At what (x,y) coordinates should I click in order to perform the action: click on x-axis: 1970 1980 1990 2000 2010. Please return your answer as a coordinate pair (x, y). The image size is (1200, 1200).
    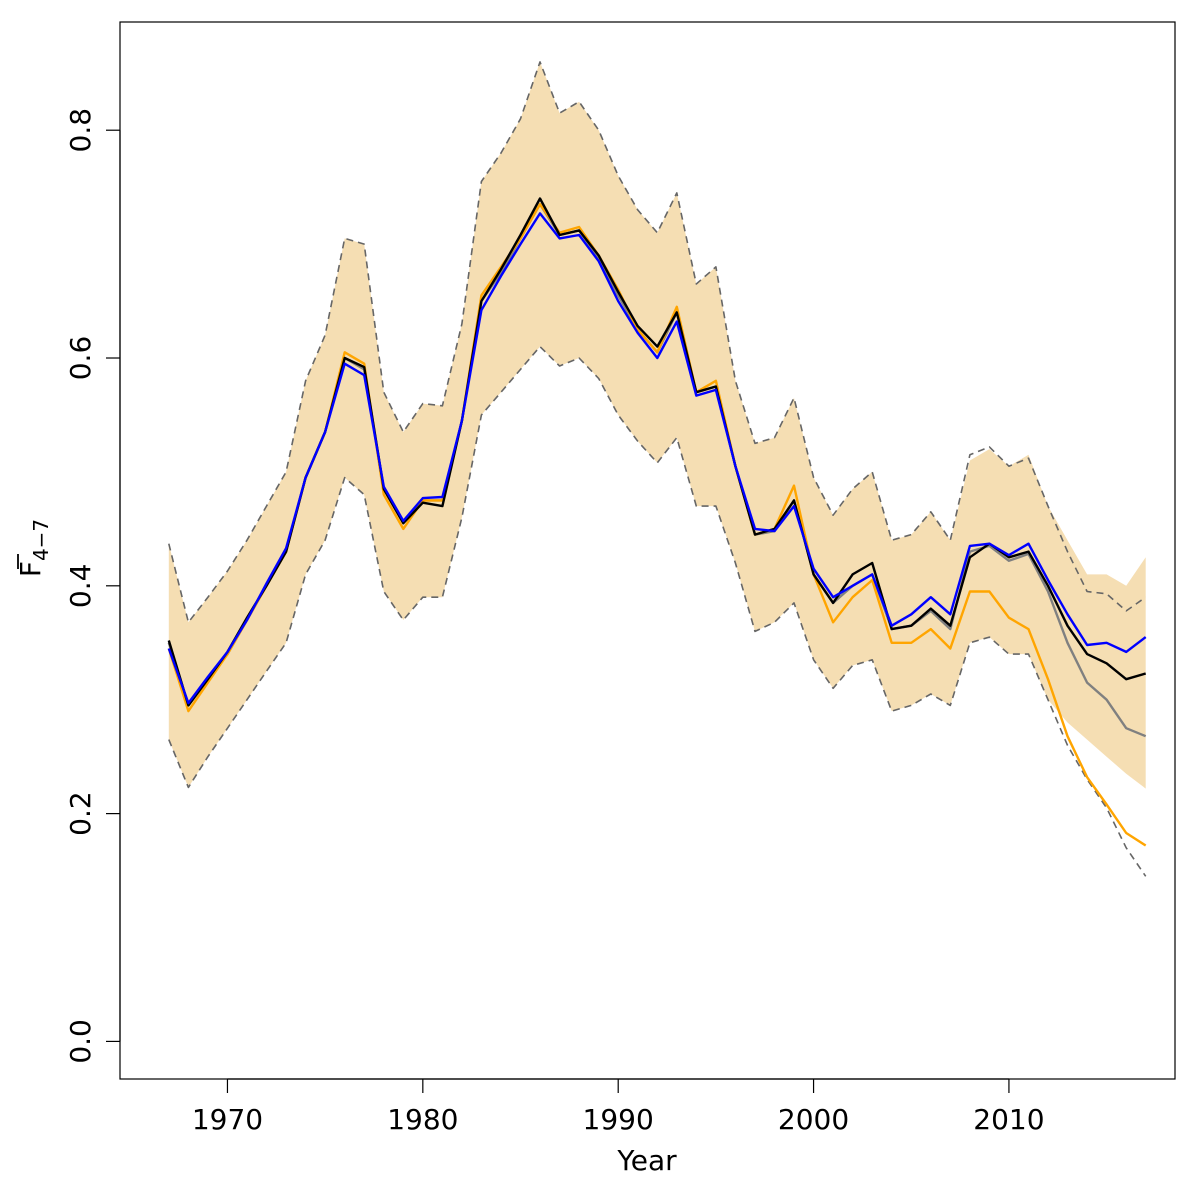
    Looking at the image, I should click on (618, 1107).